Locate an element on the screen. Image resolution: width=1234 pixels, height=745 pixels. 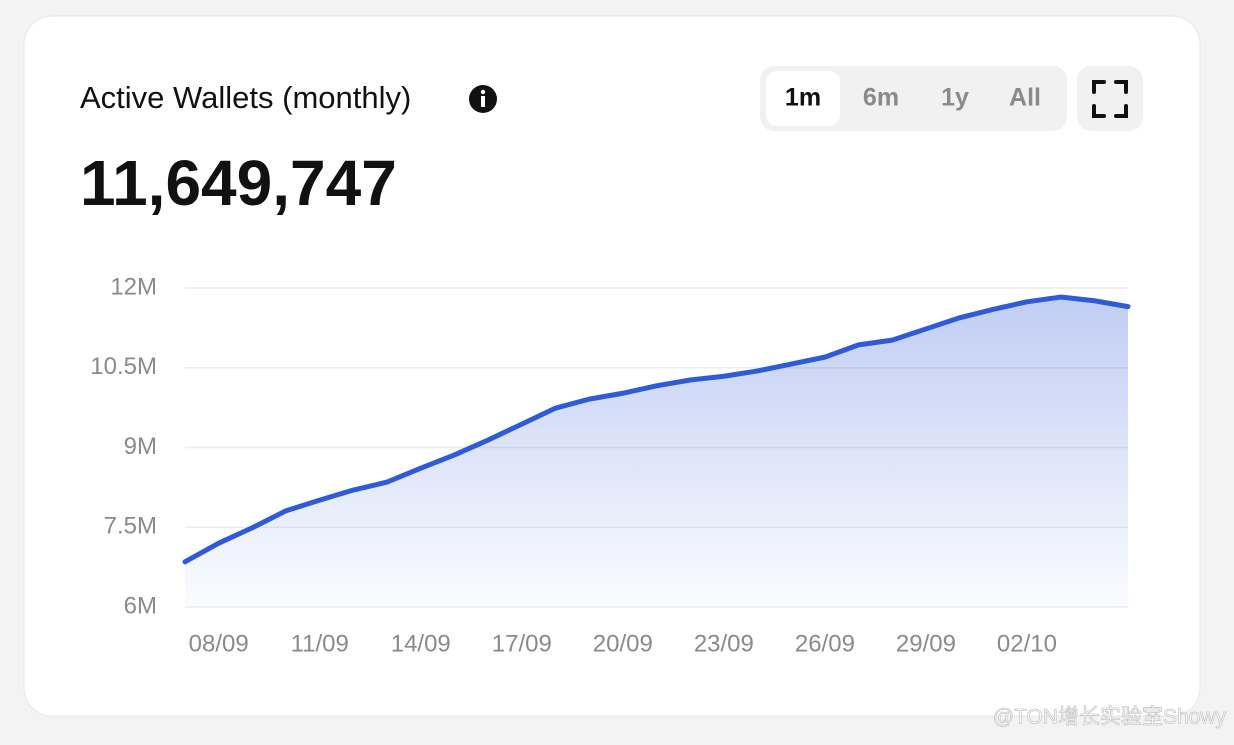
x-tick-label: 26/09 is located at coordinates (825, 643).